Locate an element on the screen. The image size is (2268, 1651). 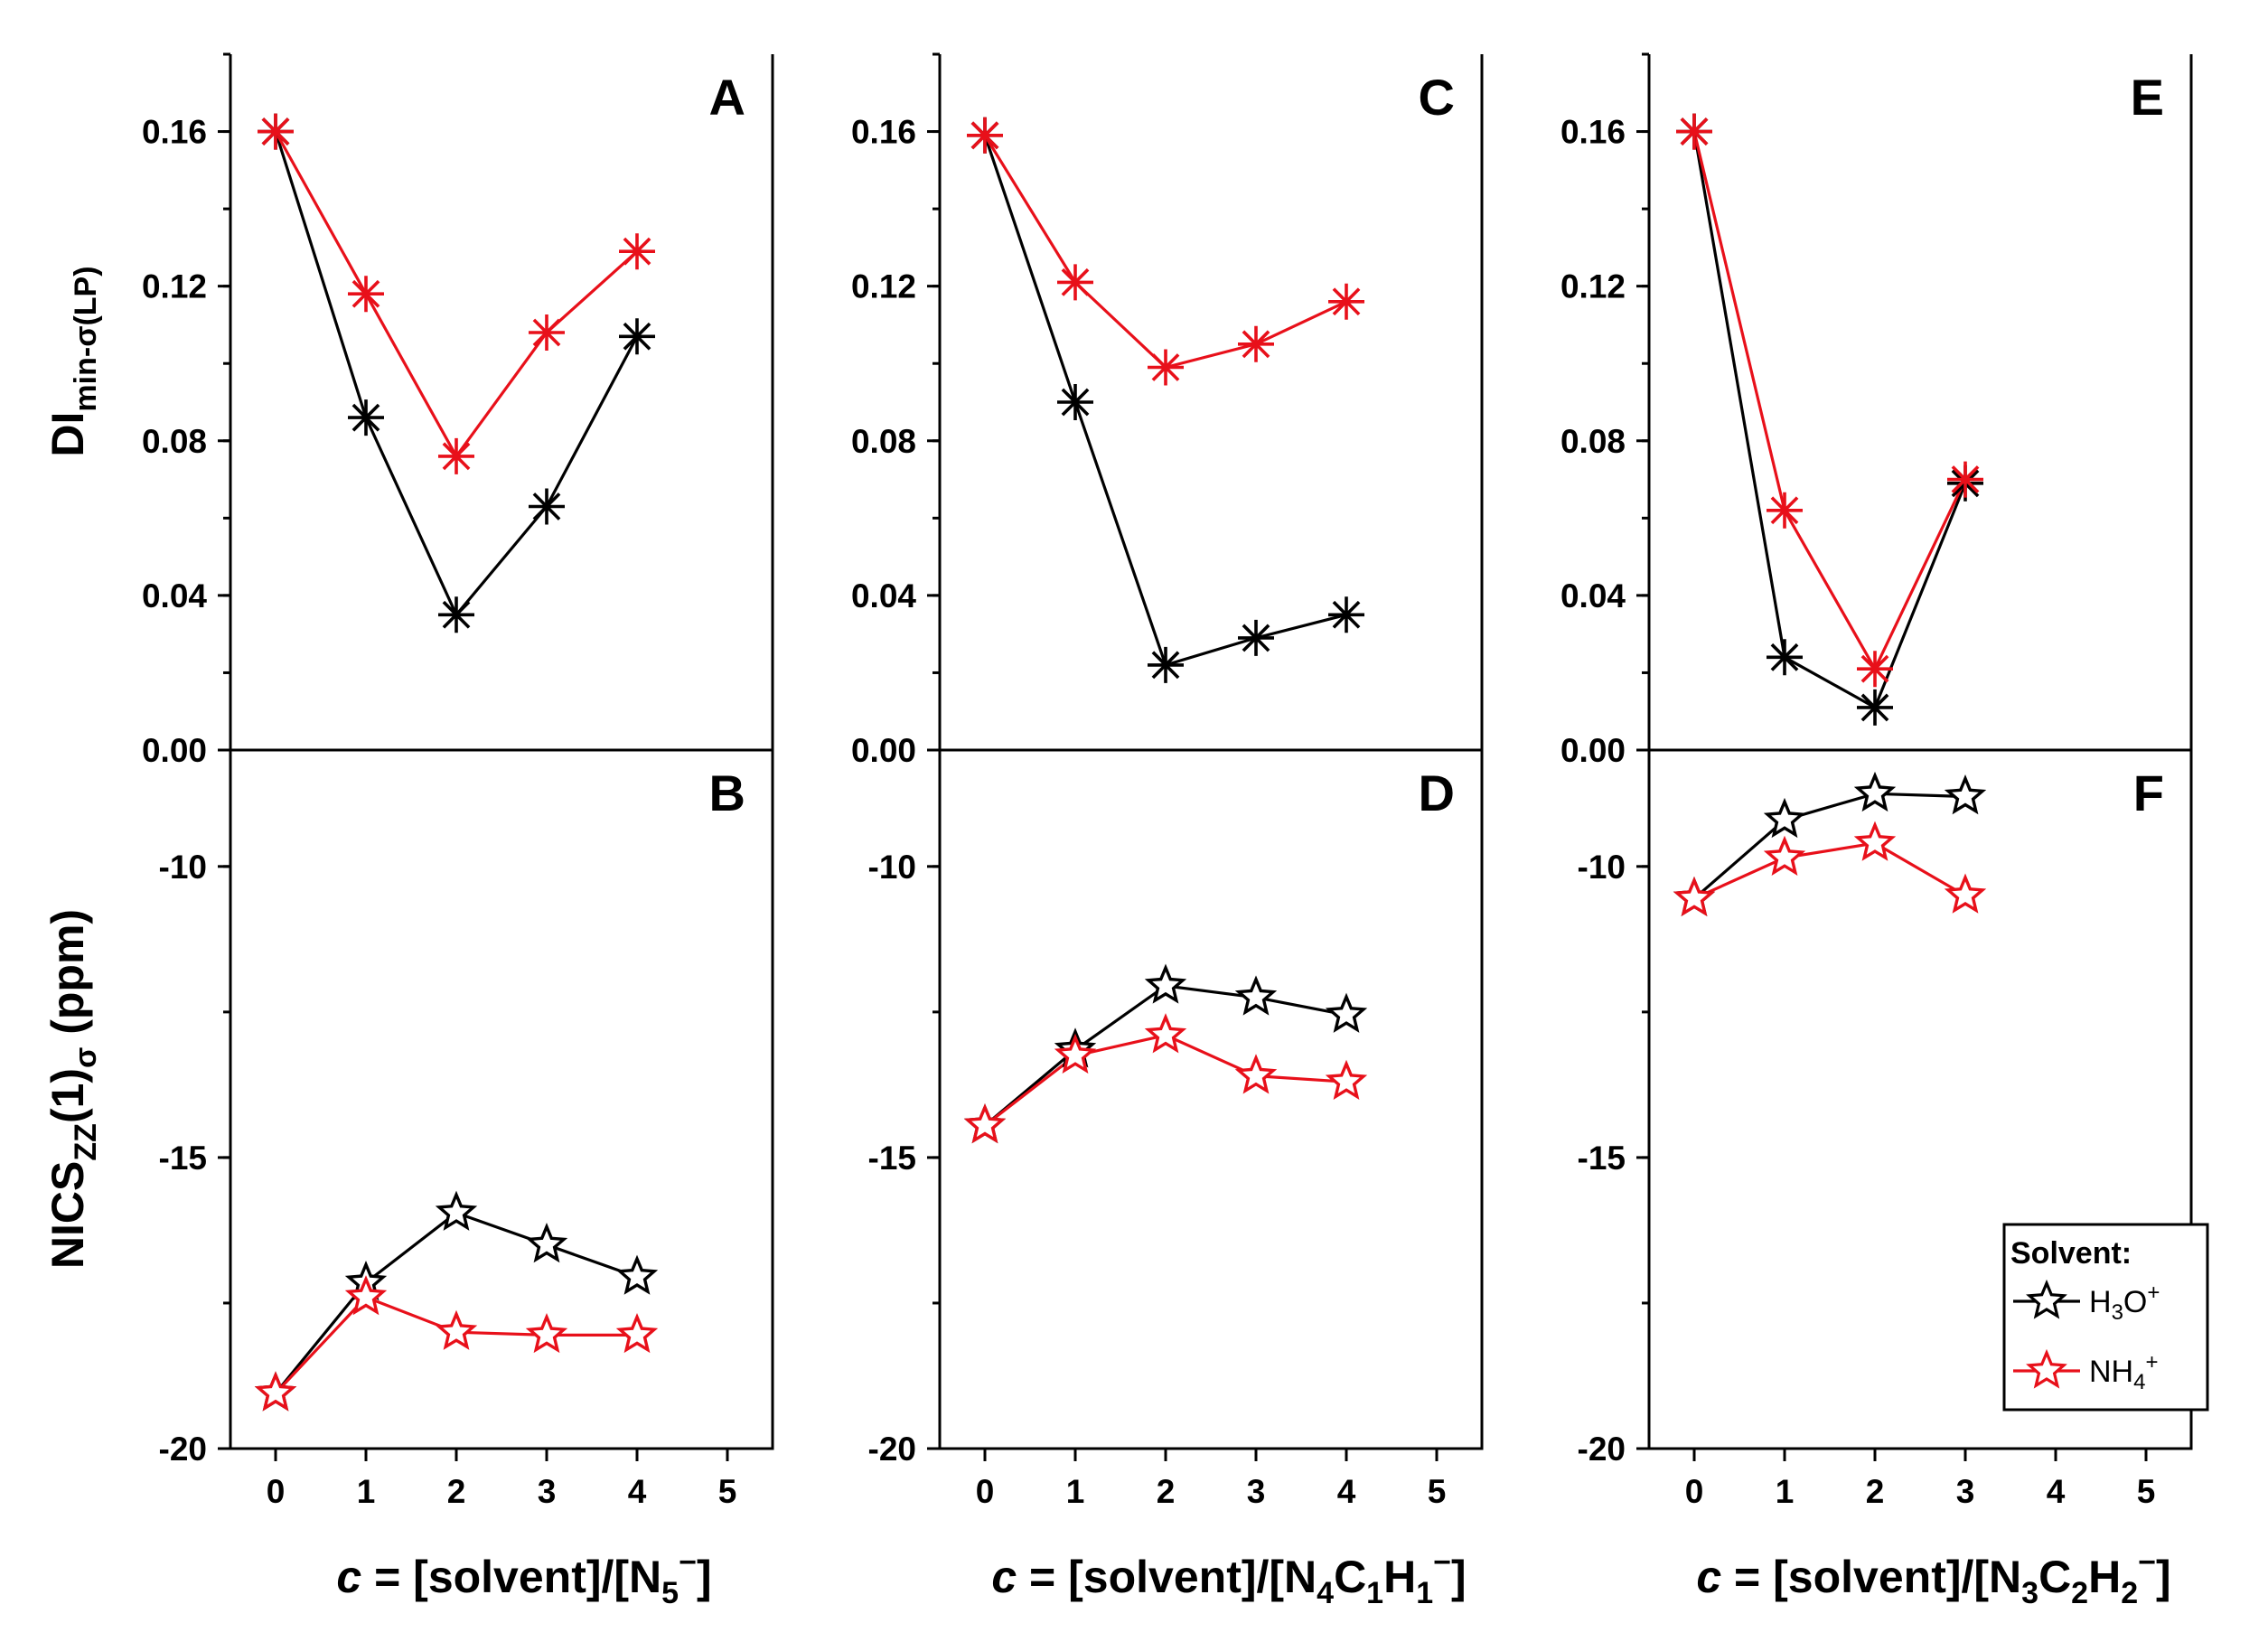
legend-label-h3o: H3O+ is located at coordinates (2124, 1302).